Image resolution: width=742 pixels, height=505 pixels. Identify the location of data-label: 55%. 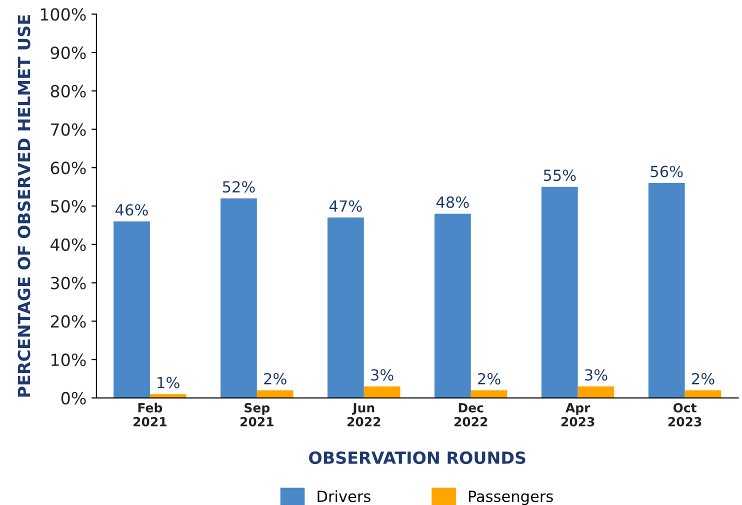
(560, 176).